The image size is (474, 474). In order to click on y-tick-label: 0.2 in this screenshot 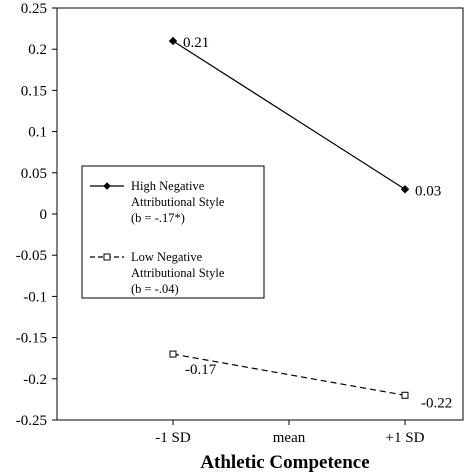, I will do `click(37, 50)`.